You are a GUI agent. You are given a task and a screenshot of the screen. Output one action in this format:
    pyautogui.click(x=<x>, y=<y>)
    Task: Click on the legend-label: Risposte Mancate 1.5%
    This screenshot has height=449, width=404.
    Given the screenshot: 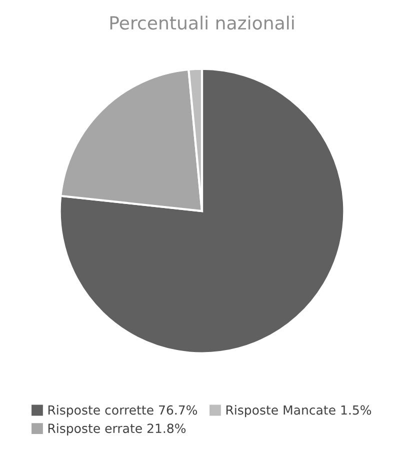 What is the action you would take?
    pyautogui.click(x=299, y=411)
    